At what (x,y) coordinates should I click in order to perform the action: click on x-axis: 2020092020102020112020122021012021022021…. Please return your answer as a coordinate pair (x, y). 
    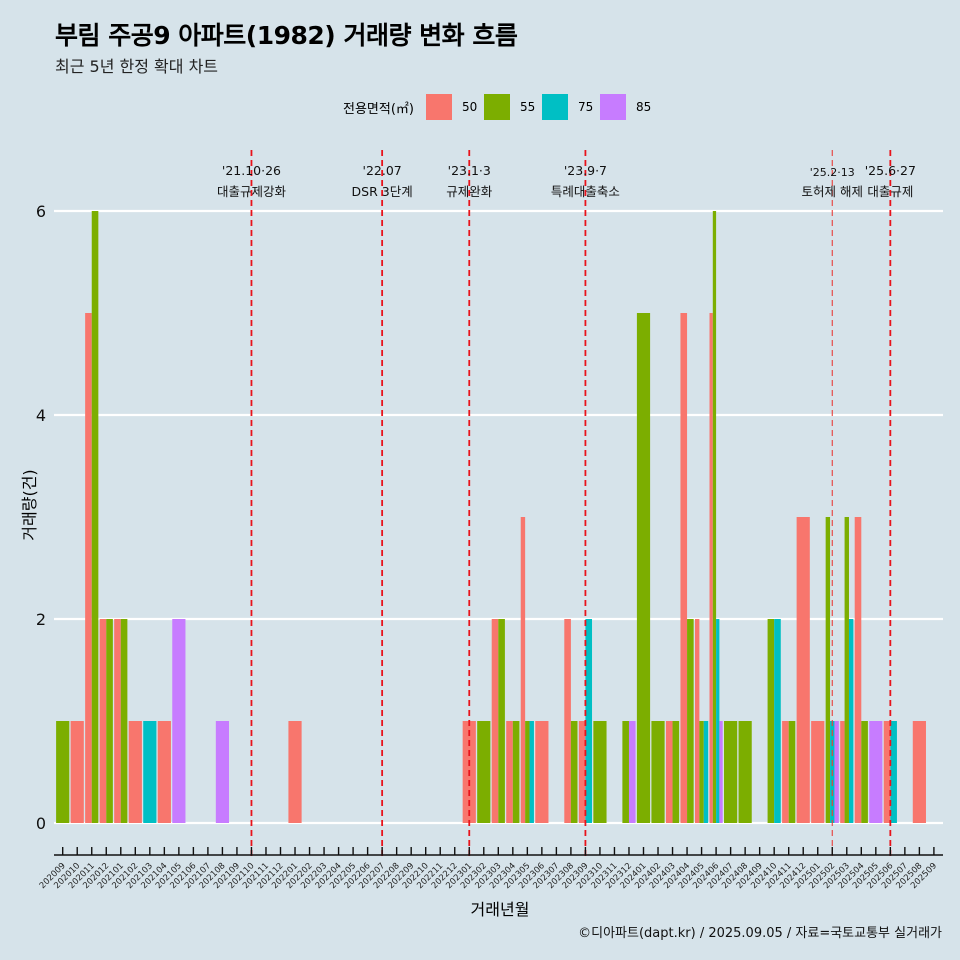
    Looking at the image, I should click on (490, 869).